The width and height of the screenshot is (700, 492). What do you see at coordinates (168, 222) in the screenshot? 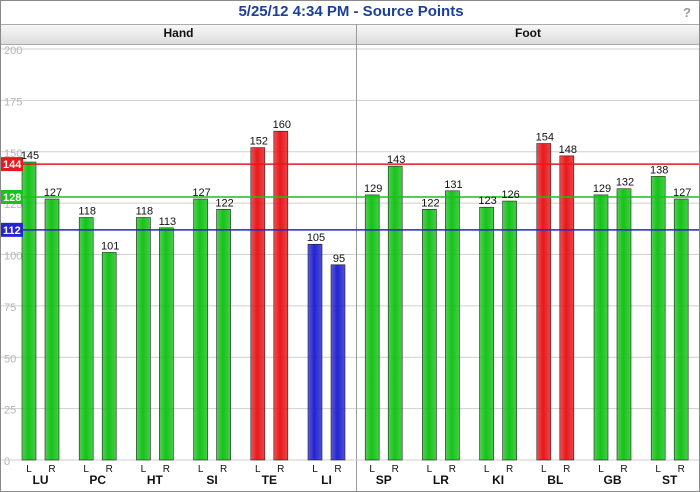
I see `value-label: 113` at bounding box center [168, 222].